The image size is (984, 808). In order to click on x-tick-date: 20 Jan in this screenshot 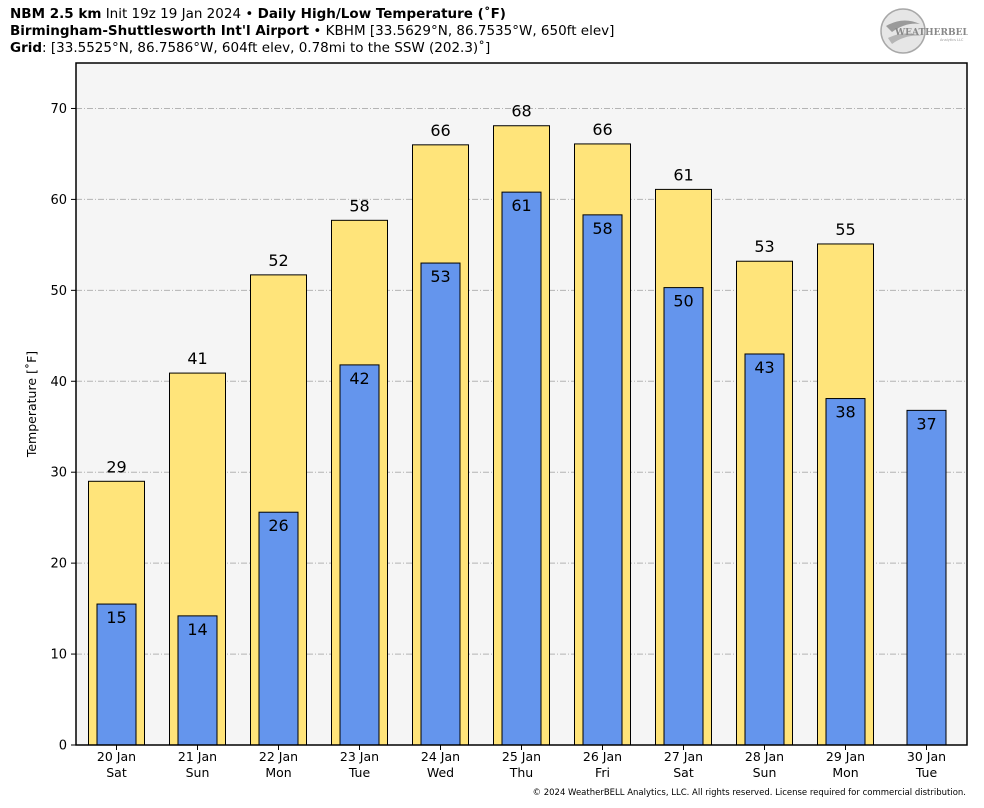, I will do `click(116, 756)`.